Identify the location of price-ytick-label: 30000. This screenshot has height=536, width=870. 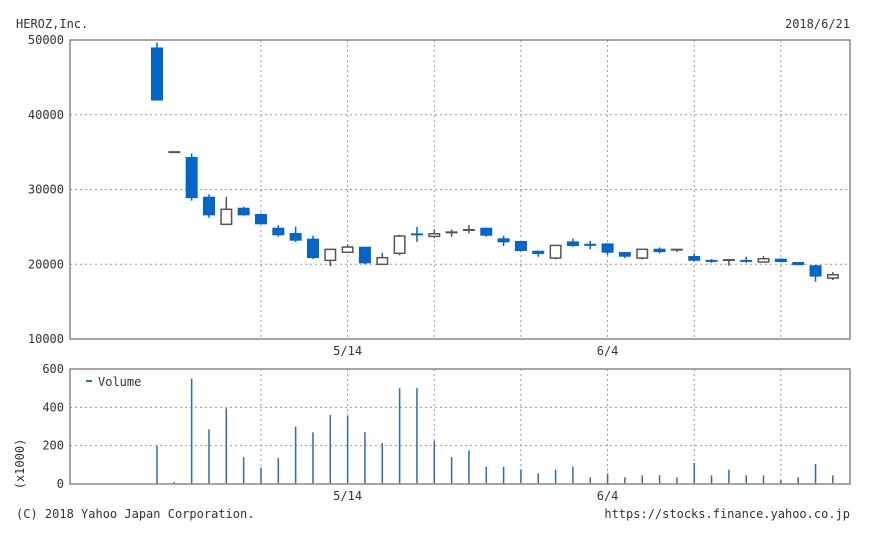
(46, 190).